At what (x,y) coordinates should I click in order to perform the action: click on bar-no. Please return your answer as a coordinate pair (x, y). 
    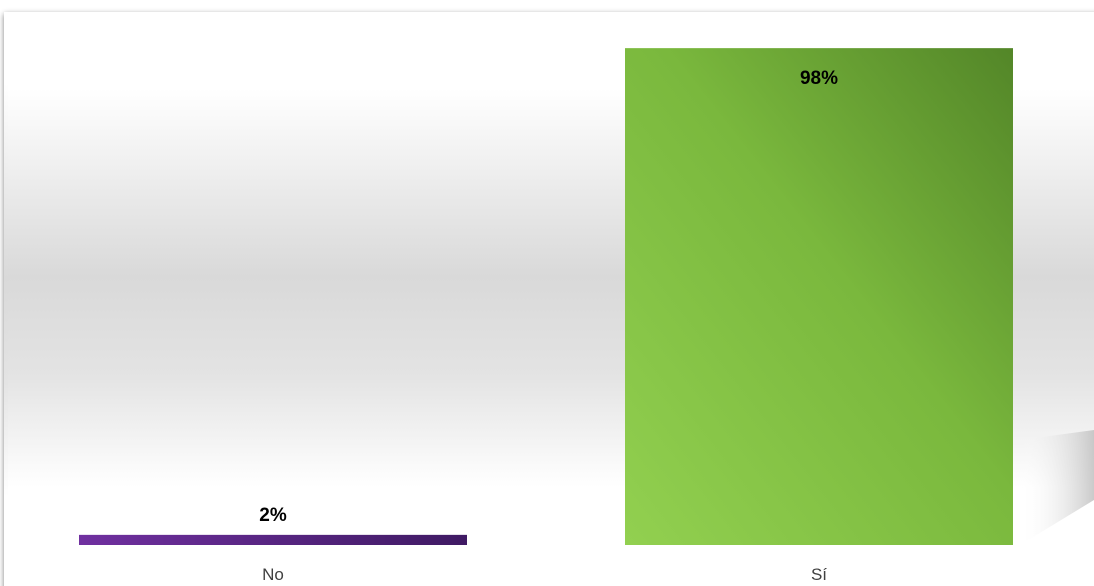
    Looking at the image, I should click on (273, 539).